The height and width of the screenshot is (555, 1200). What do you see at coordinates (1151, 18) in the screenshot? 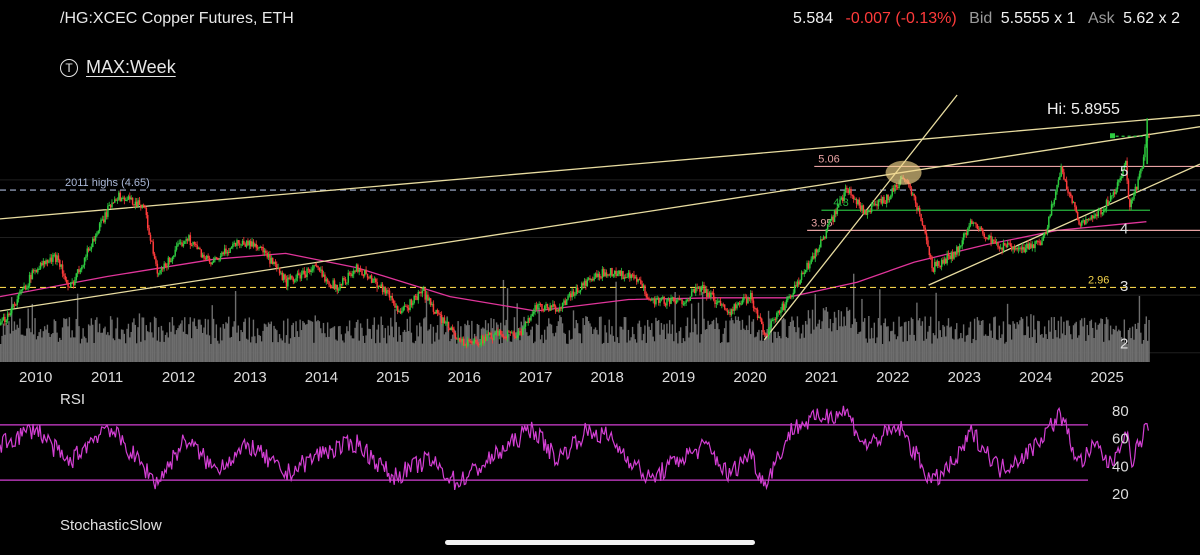
I see `ask-value: 5.62 x 2` at bounding box center [1151, 18].